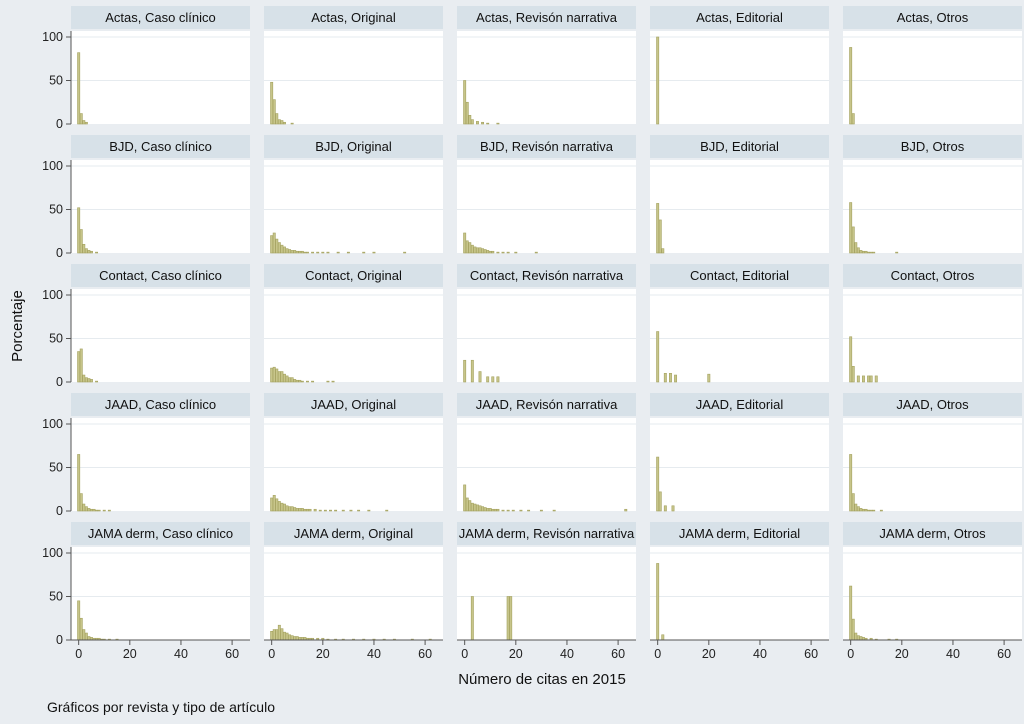 Image resolution: width=1024 pixels, height=724 pixels. Describe the element at coordinates (546, 591) in the screenshot. I see `facet-panel: JAMA derm, Revisón narrativa 0 20 40 60` at that location.